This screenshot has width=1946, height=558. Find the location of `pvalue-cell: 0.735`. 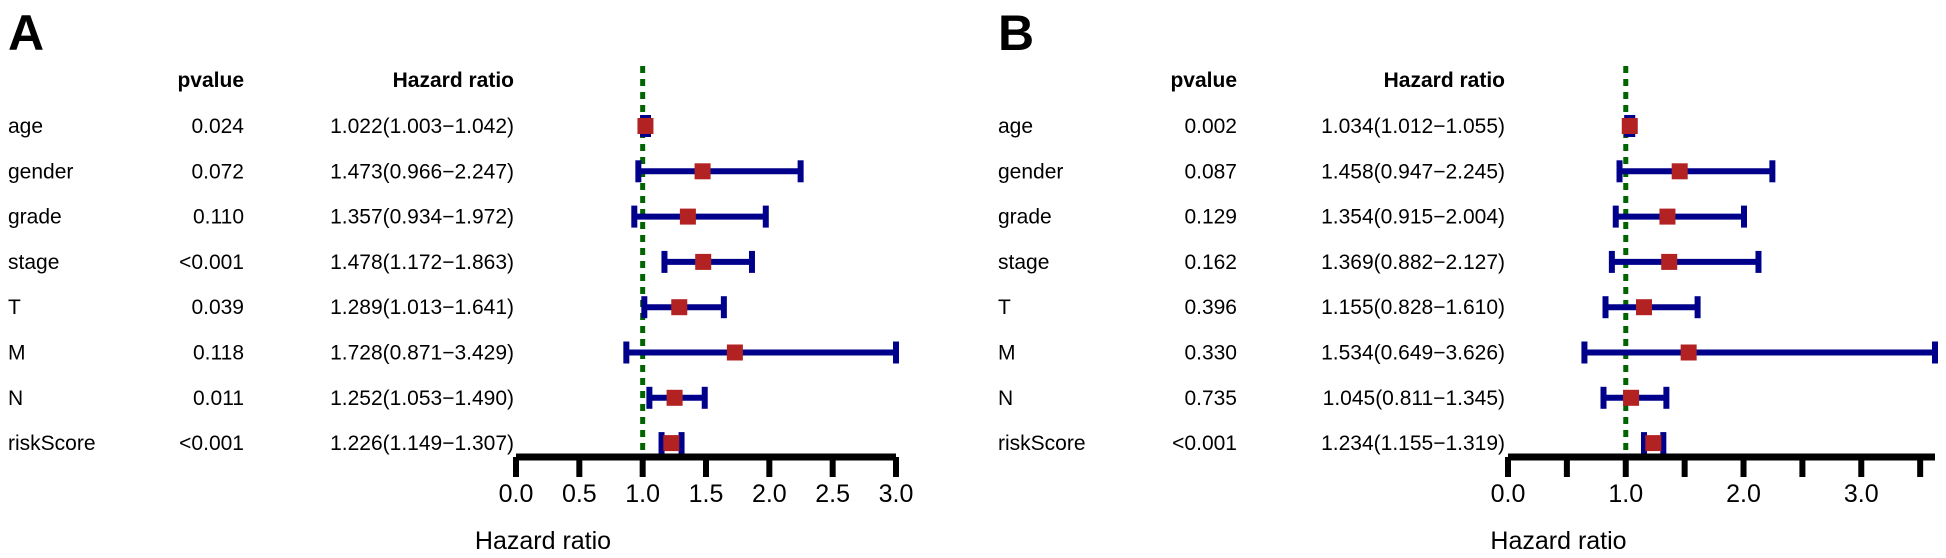

pvalue-cell: 0.735 is located at coordinates (1210, 398).